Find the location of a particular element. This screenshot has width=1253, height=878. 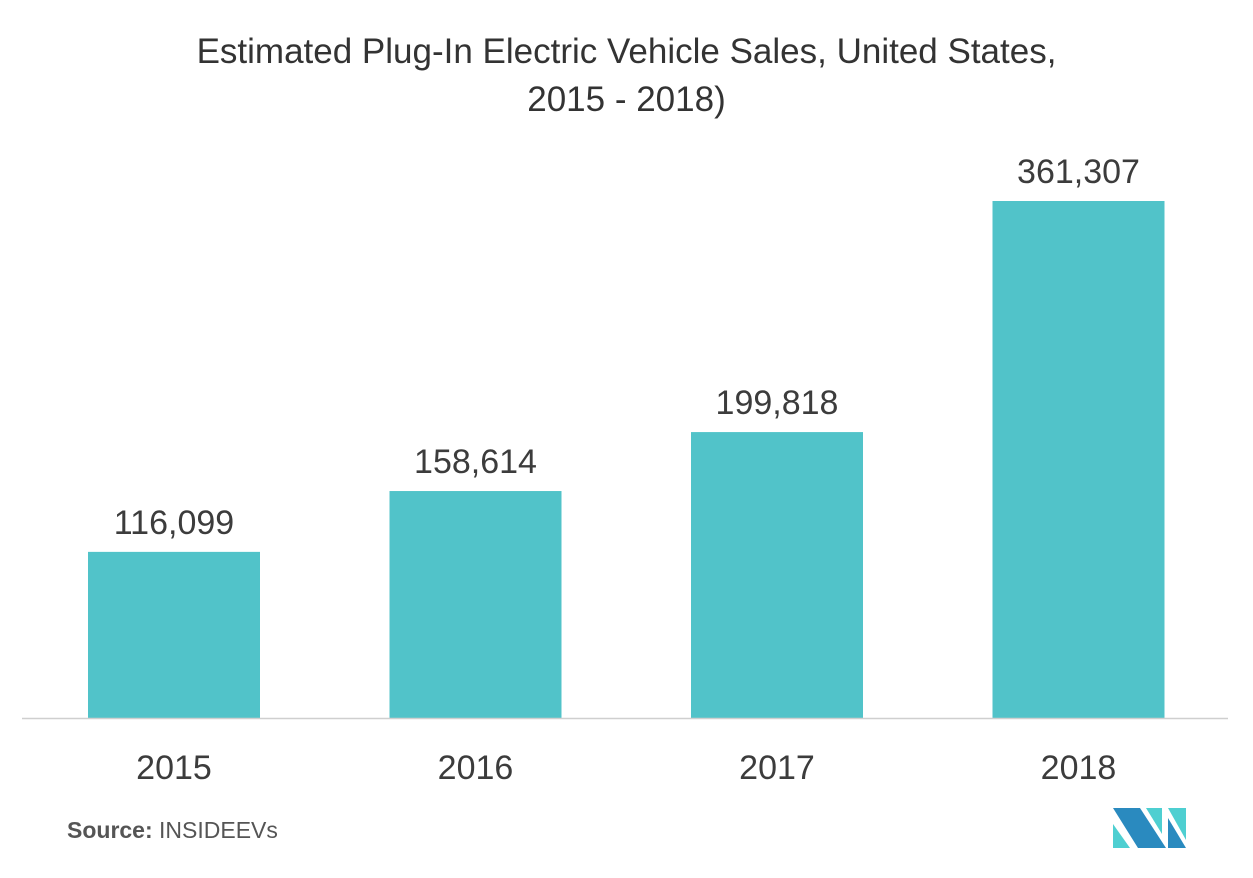

bar-2017 is located at coordinates (777, 575).